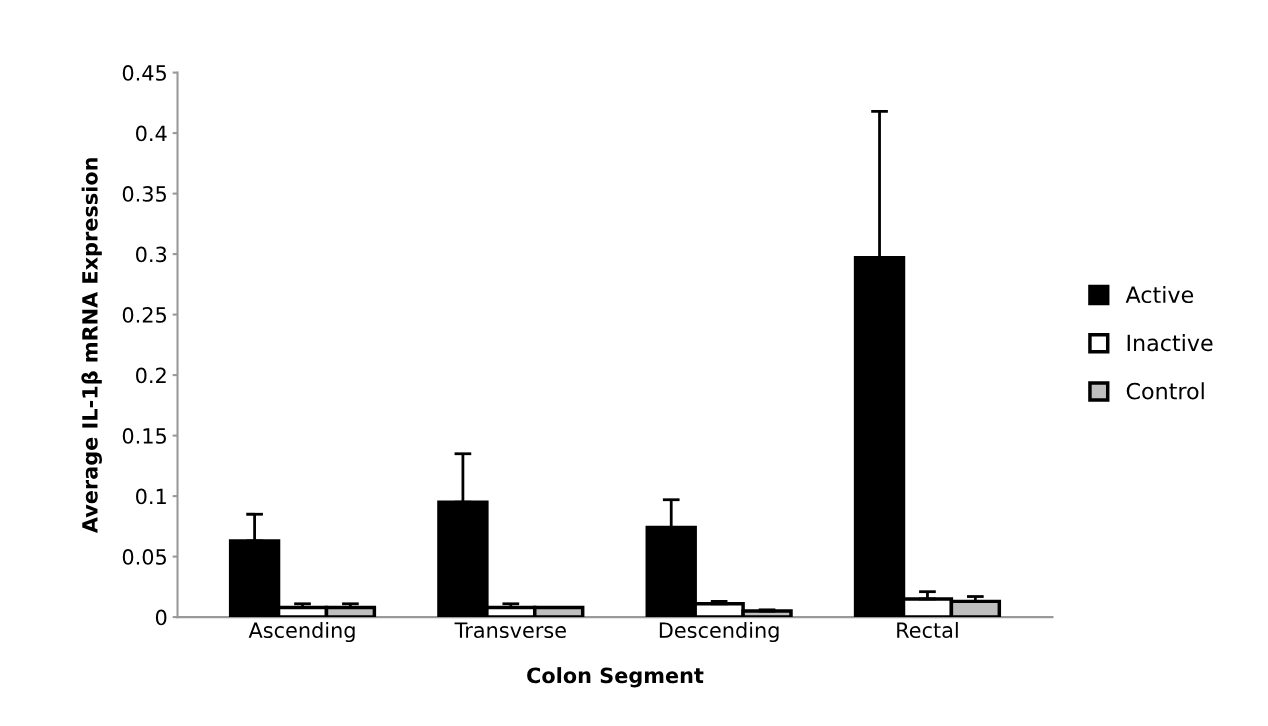  What do you see at coordinates (144, 73) in the screenshot?
I see `y-tick-label: 0.45` at bounding box center [144, 73].